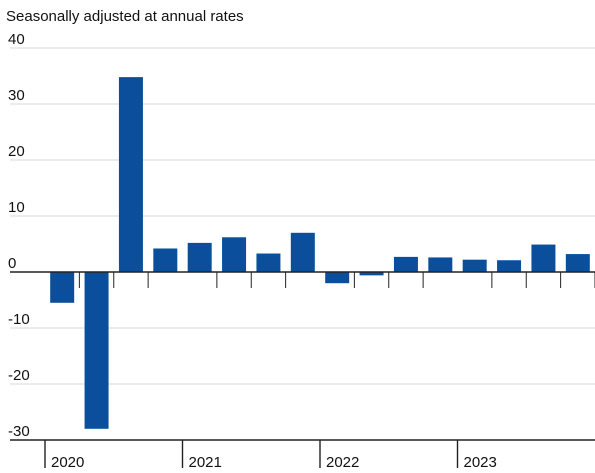 The image size is (595, 473). Describe the element at coordinates (16, 207) in the screenshot. I see `y-tick-label: 10` at that location.